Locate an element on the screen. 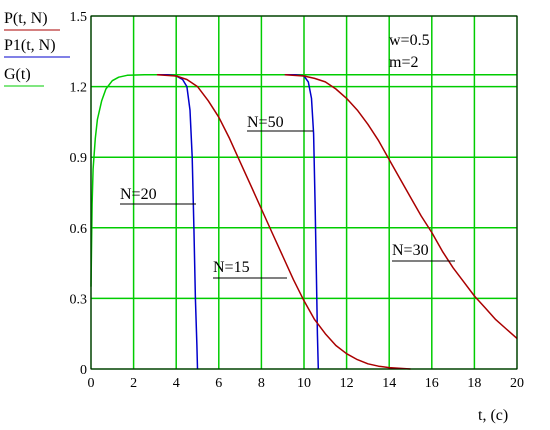  y-tick-label: 0 is located at coordinates (83, 370).